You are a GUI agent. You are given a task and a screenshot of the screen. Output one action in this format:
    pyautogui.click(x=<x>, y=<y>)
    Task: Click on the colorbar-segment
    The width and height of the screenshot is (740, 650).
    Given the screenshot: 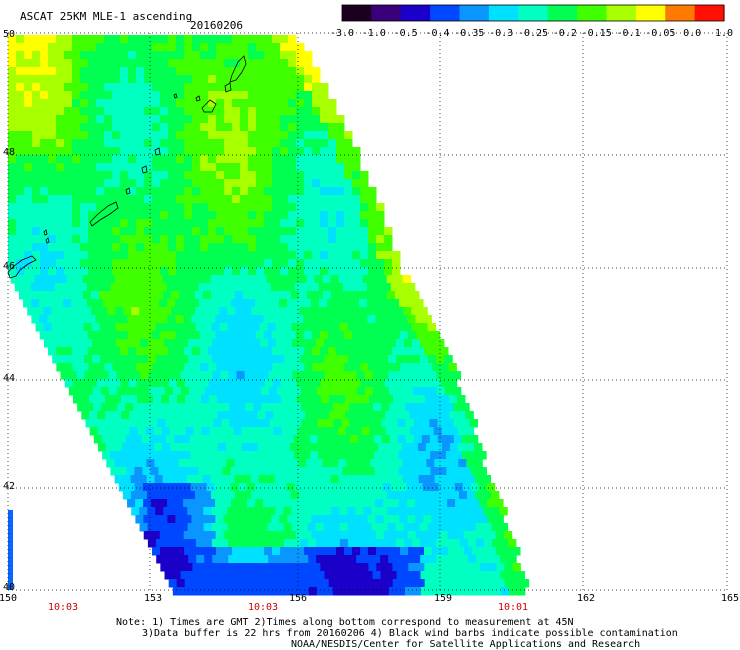 What is the action you would take?
    pyautogui.click(x=592, y=13)
    